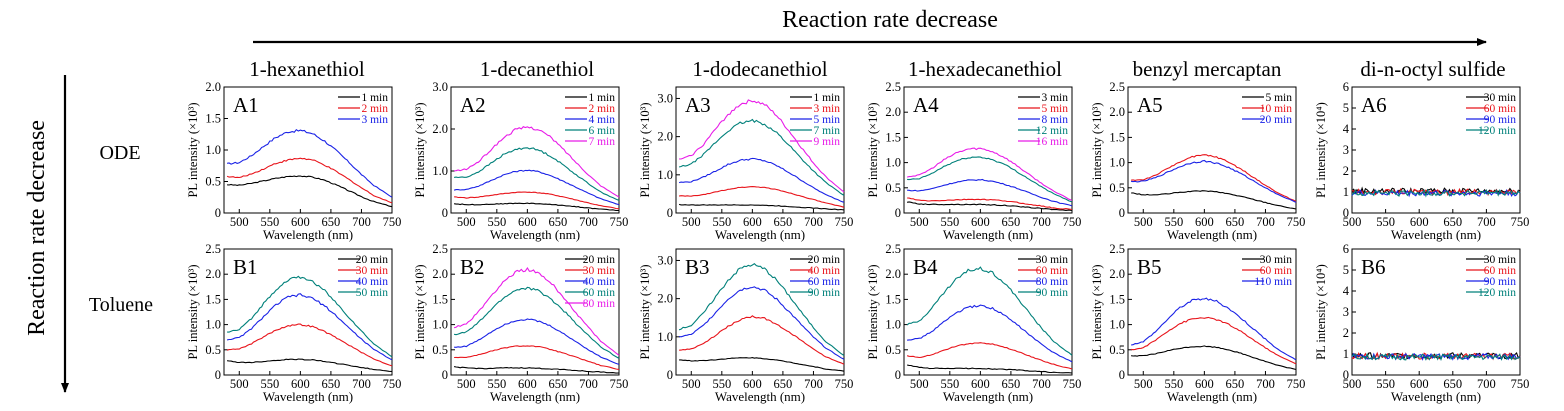 The width and height of the screenshot is (1564, 411). I want to click on legend-label: 90 min, so click(1500, 282).